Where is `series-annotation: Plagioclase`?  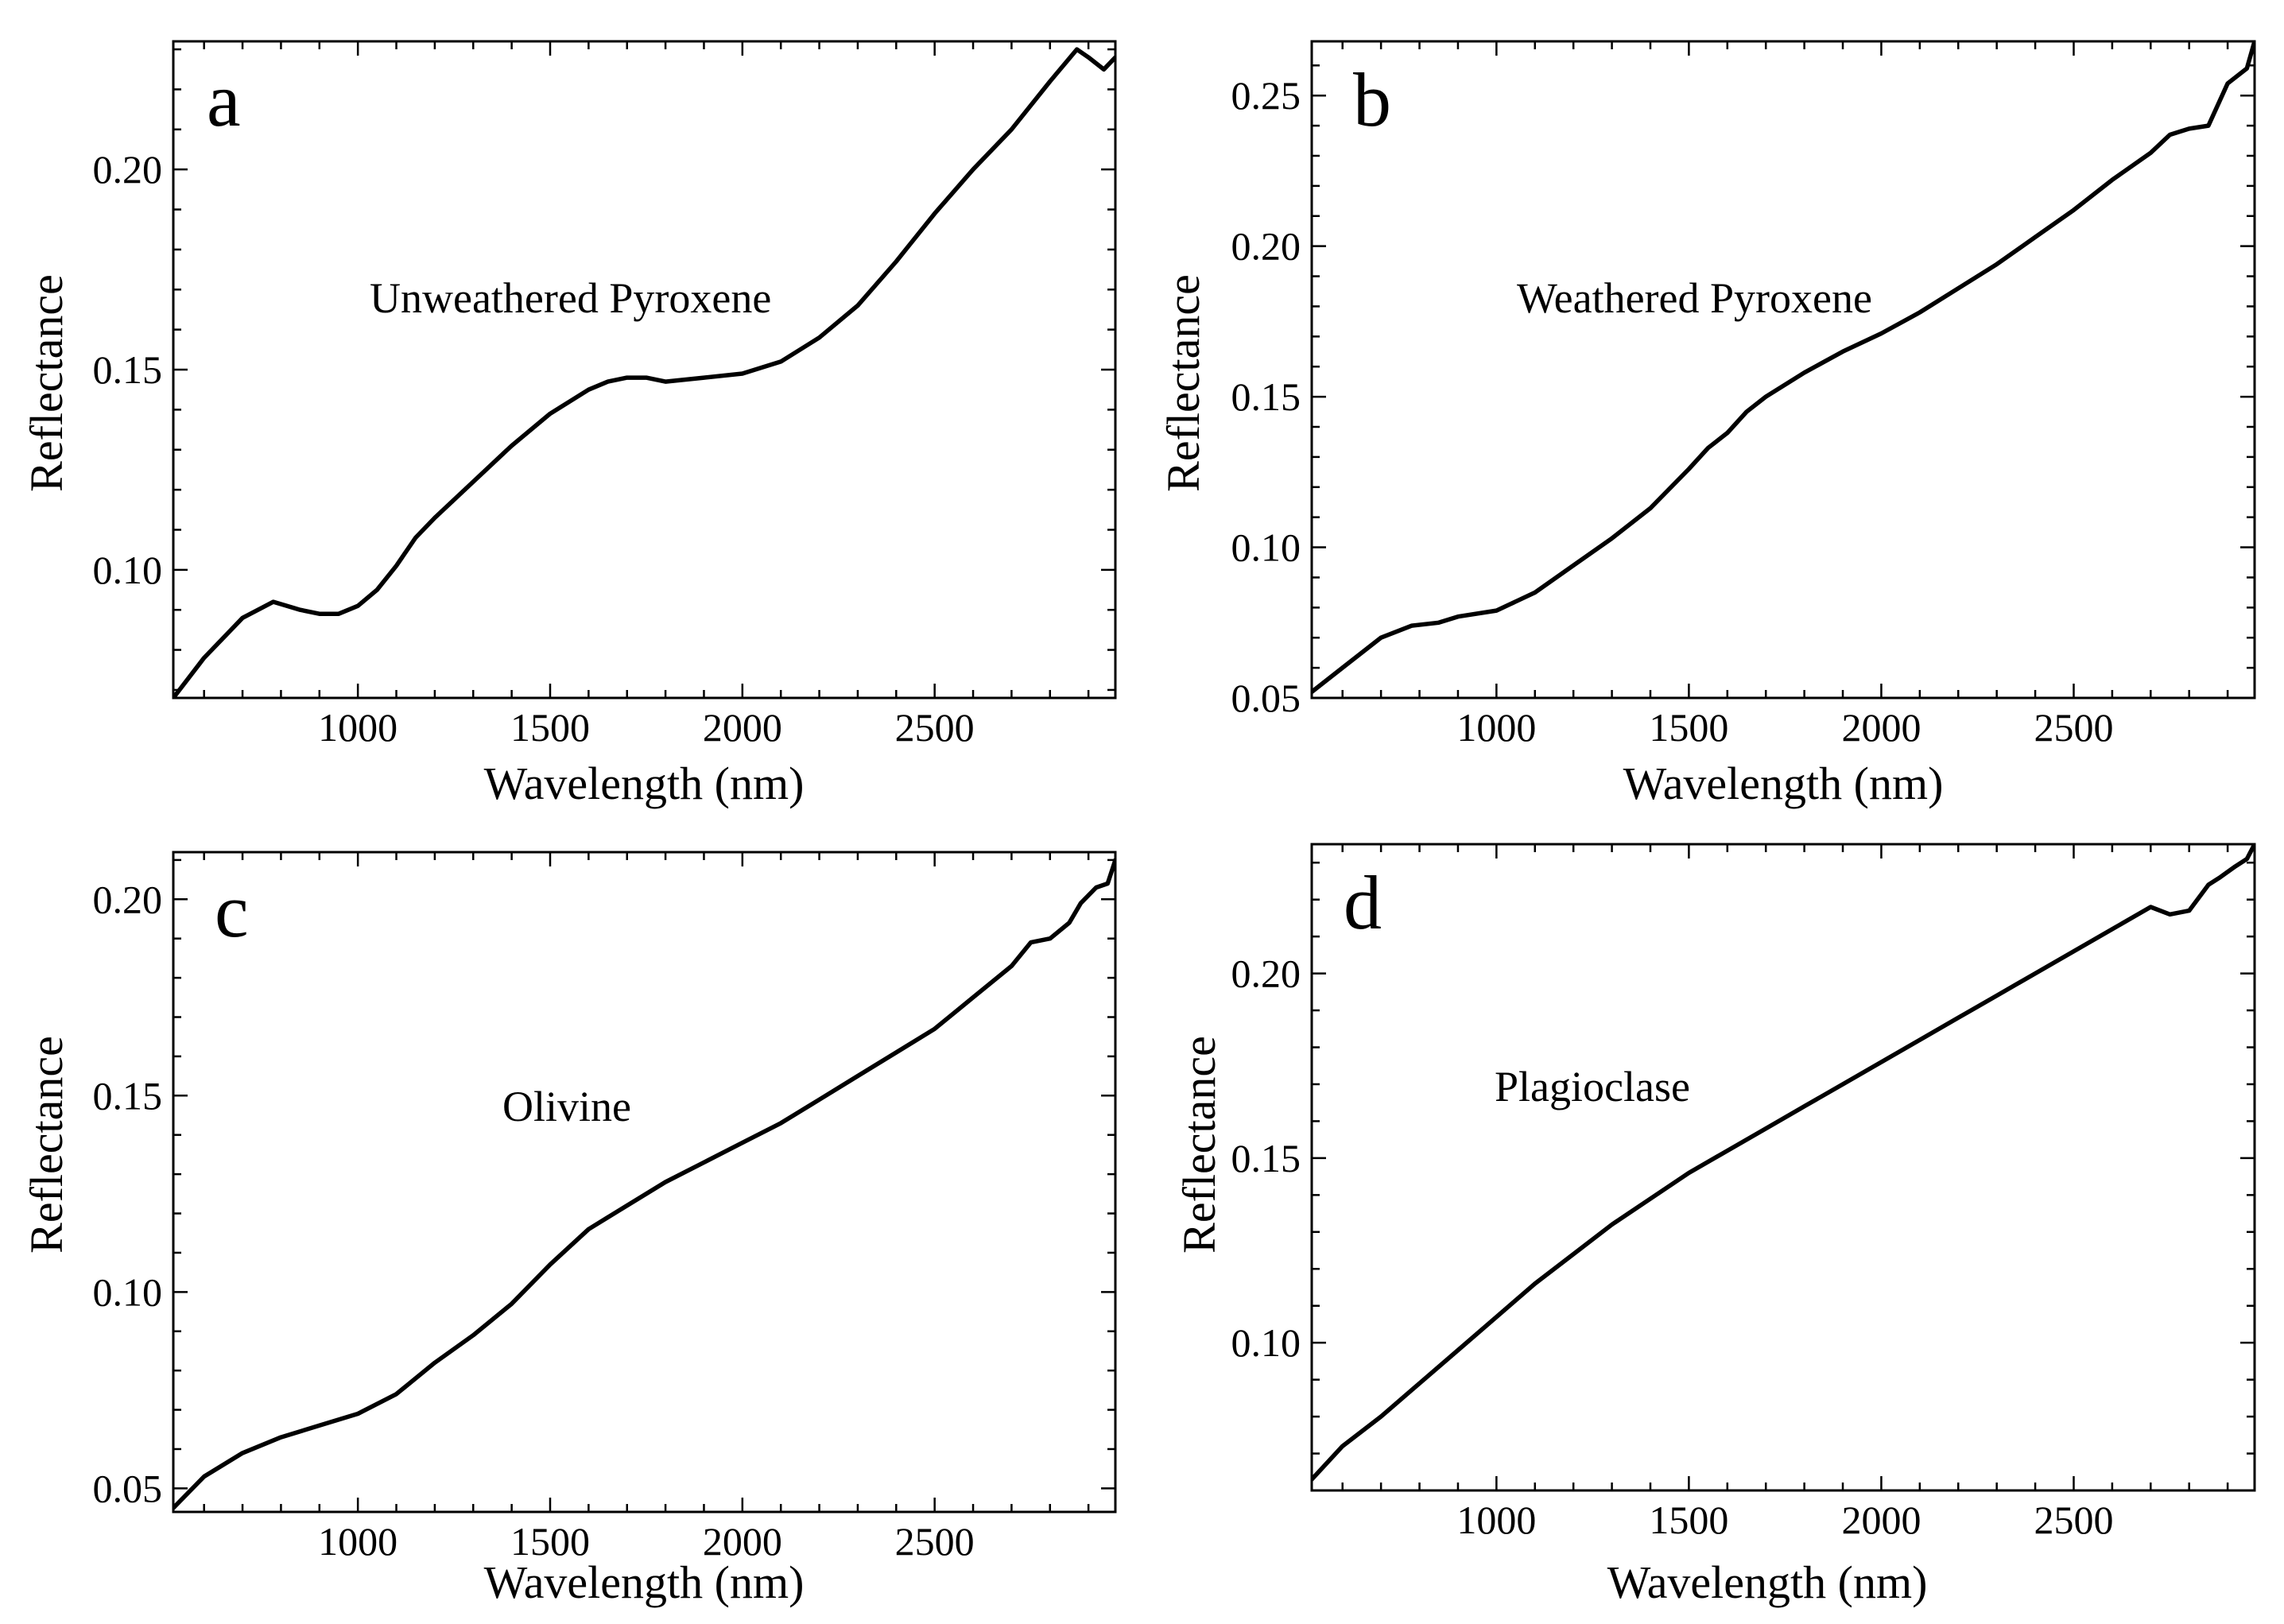
series-annotation: Plagioclase is located at coordinates (1592, 1086).